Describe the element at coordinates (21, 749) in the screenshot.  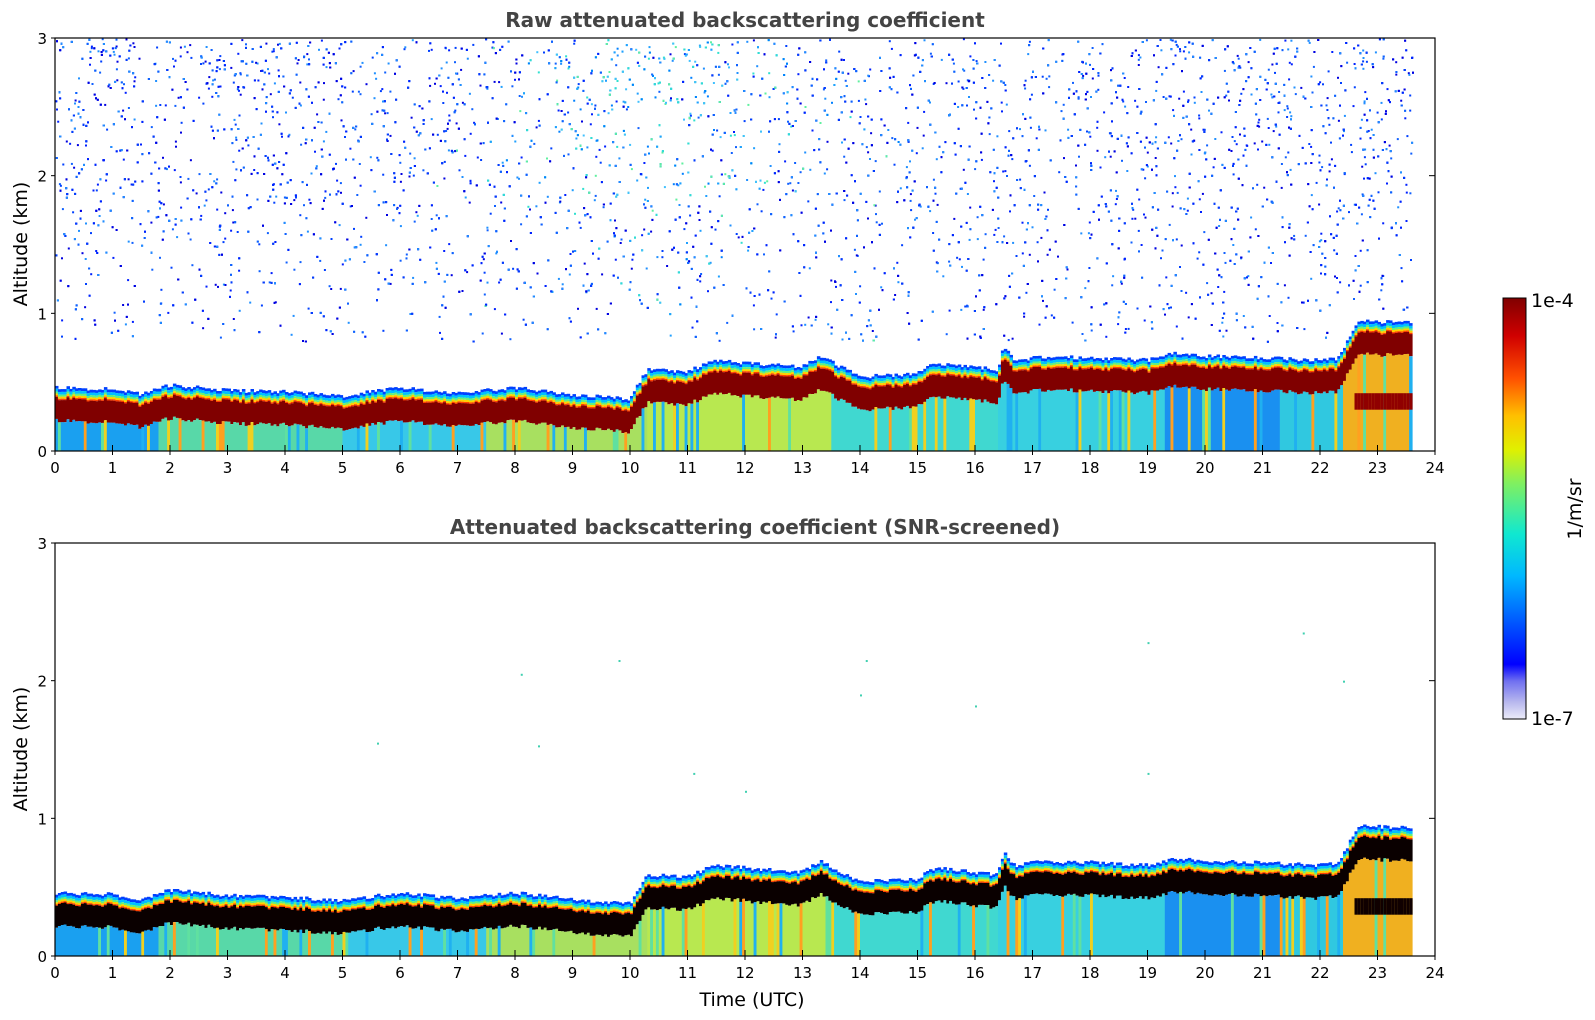
I see `screened-y-axis-label: Altitude (km)` at that location.